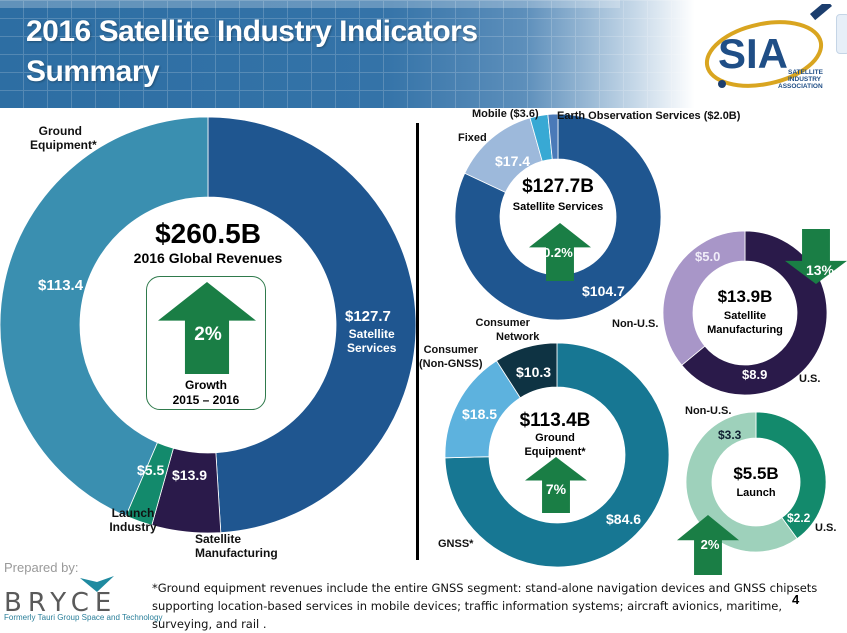 The width and height of the screenshot is (847, 633). I want to click on value-consumer: $104.7, so click(603, 291).